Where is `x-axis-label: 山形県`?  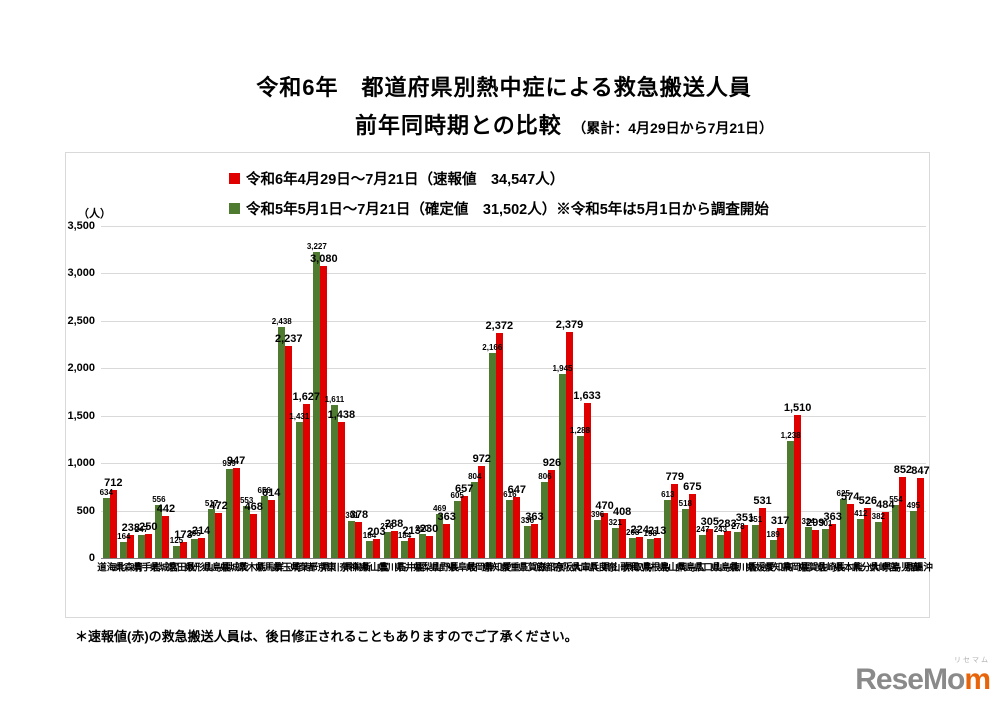 x-axis-label: 山形県 is located at coordinates (197, 567).